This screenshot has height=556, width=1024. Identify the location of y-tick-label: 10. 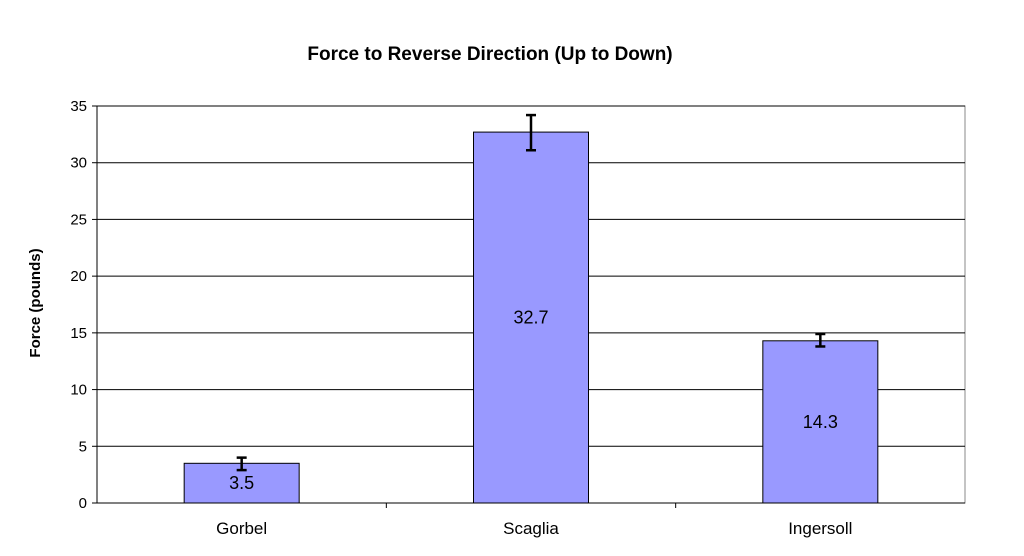
(78, 390).